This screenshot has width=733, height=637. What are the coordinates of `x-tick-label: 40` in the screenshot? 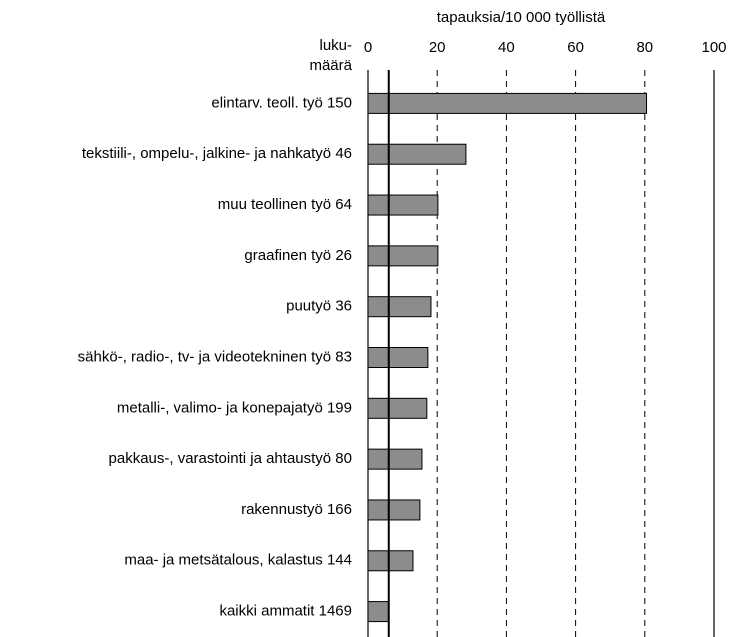 It's located at (506, 47).